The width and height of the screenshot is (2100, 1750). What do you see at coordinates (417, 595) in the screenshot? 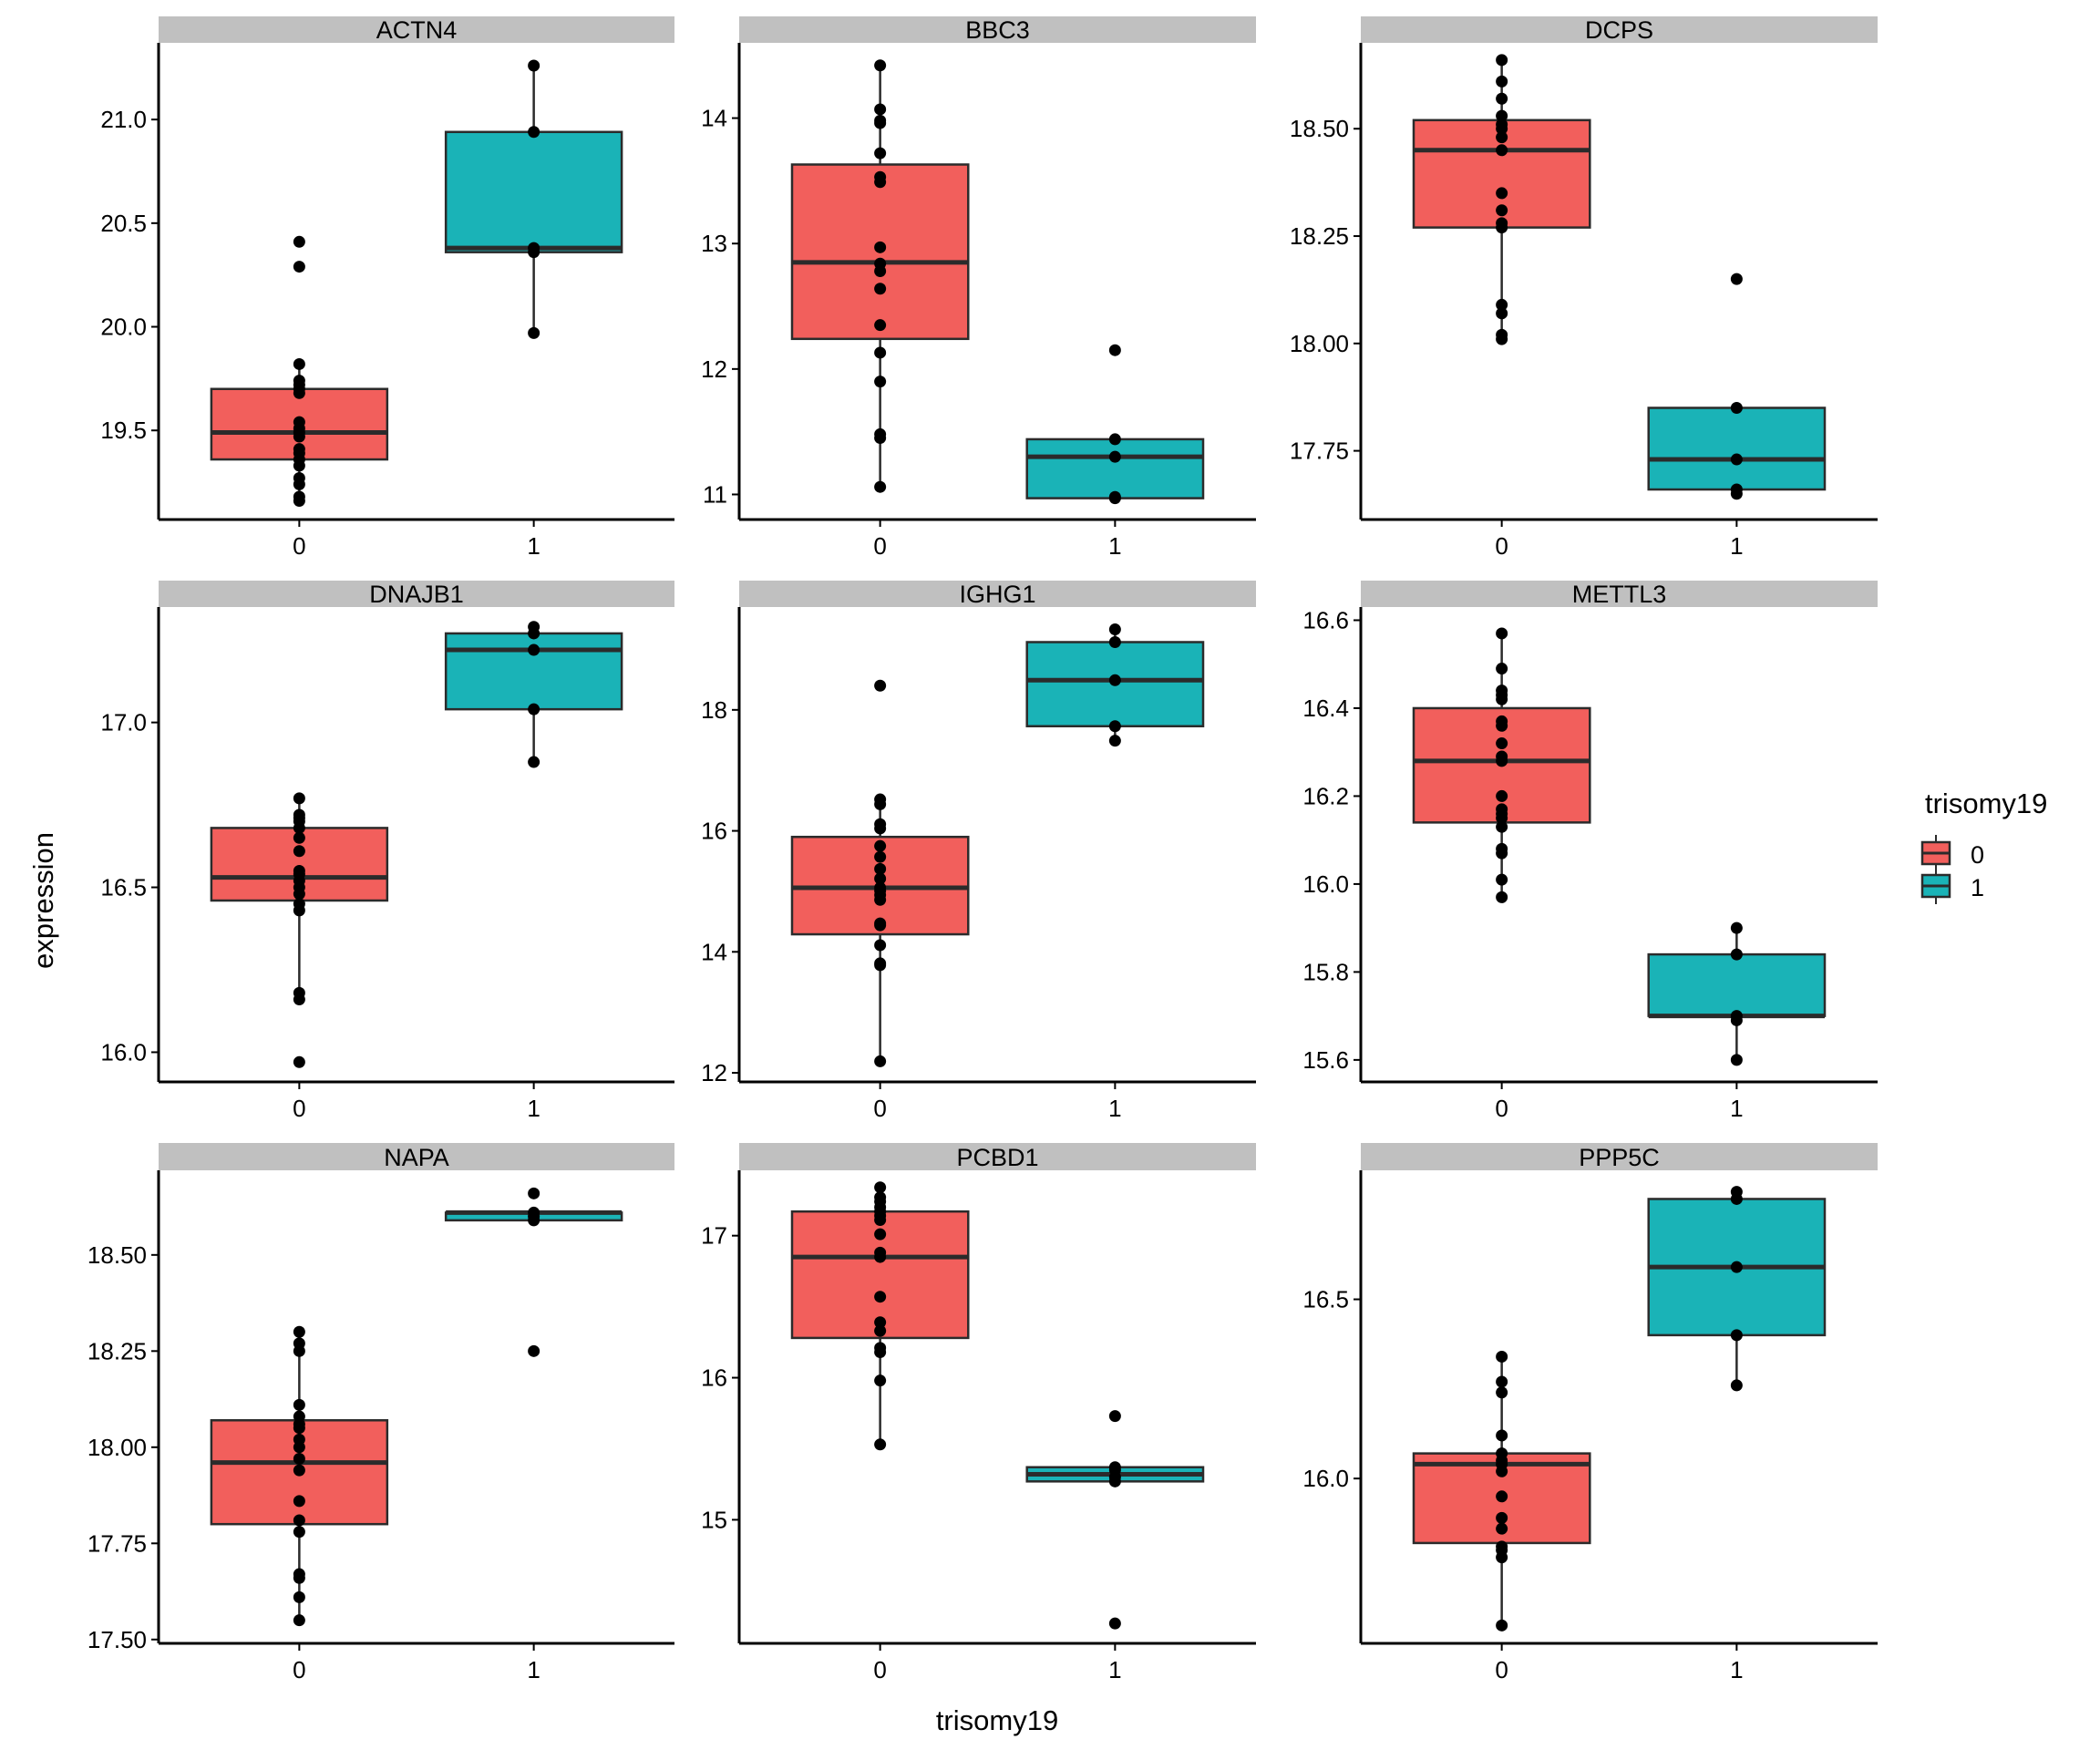
I see `facet-title: DNAJB1` at bounding box center [417, 595].